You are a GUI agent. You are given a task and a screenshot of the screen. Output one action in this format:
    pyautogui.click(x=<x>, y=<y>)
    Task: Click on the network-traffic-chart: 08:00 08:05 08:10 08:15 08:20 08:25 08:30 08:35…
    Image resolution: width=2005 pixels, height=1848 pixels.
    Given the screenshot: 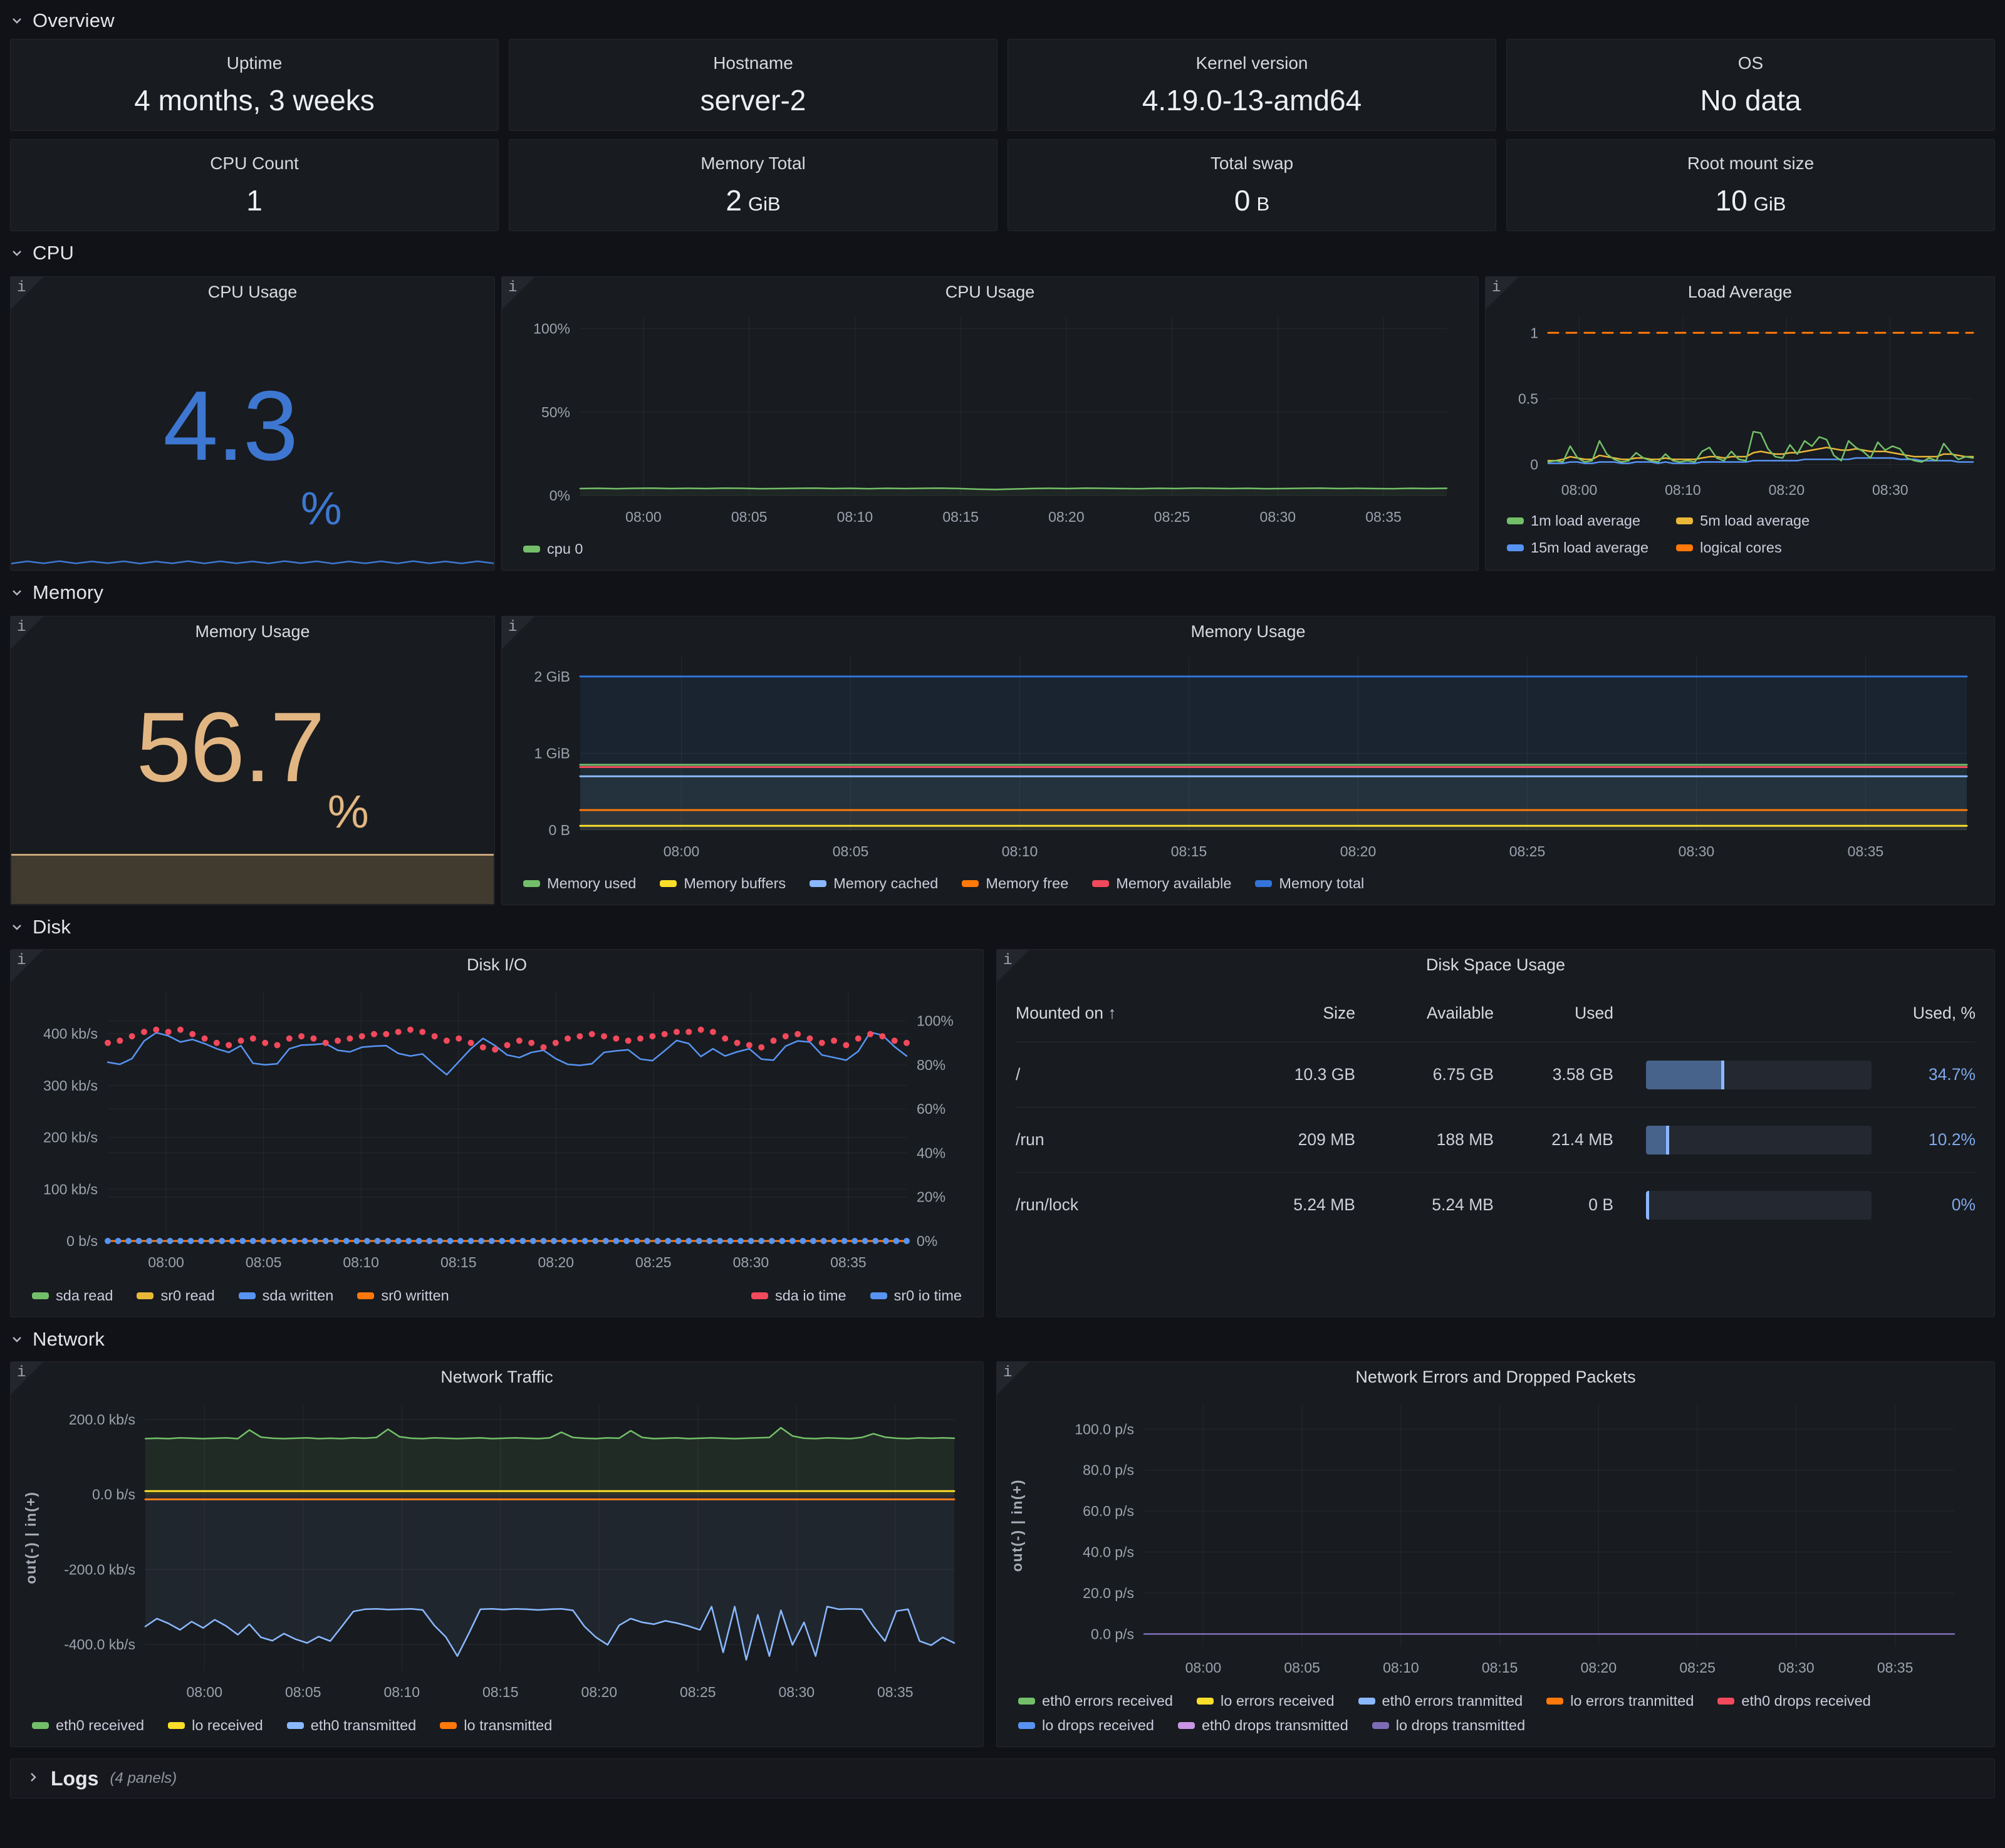 What is the action you would take?
    pyautogui.click(x=497, y=1552)
    